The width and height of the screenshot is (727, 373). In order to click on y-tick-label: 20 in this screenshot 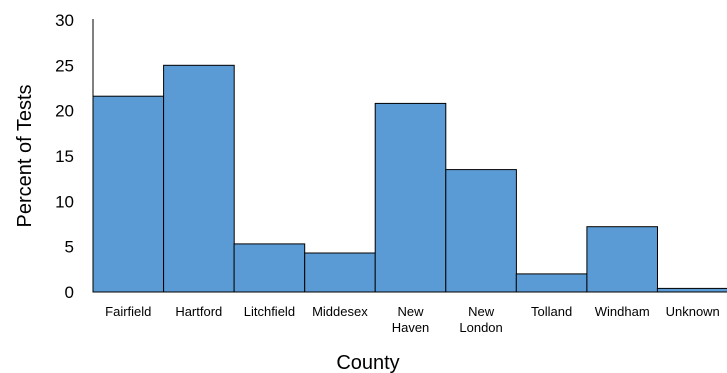, I will do `click(64, 111)`.